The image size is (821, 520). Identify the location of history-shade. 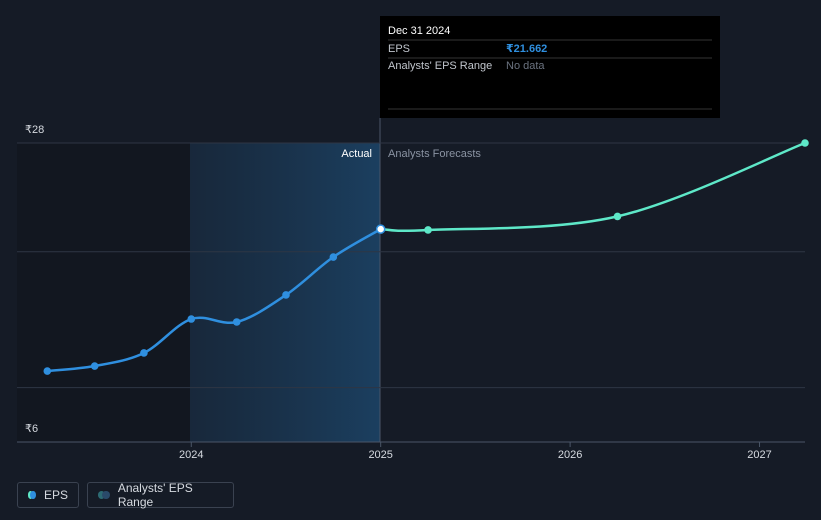
(103, 292).